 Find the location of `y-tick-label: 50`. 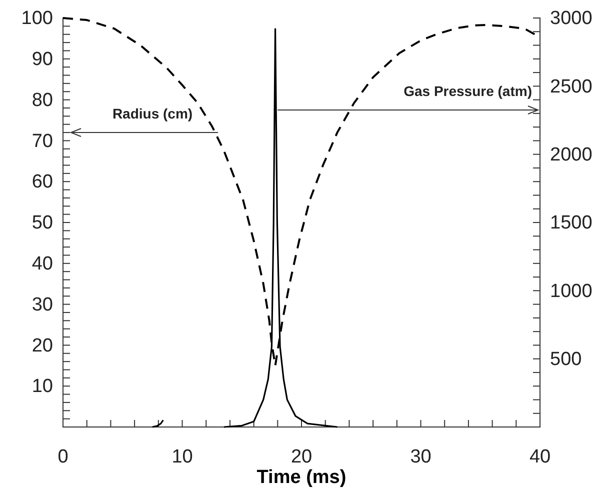

y-tick-label: 50 is located at coordinates (42, 223).